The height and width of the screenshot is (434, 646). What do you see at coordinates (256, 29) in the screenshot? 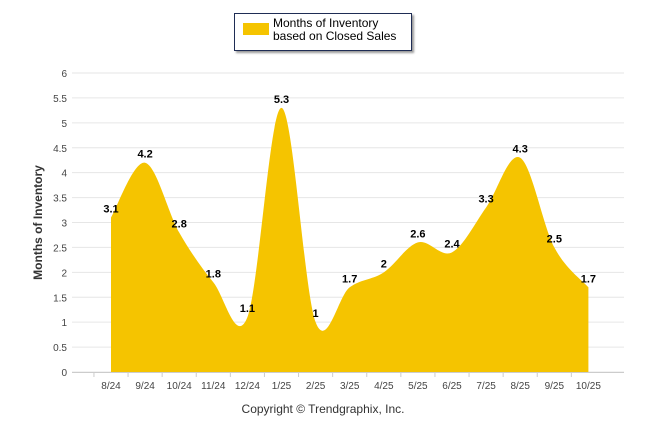
I see `legend-swatch` at bounding box center [256, 29].